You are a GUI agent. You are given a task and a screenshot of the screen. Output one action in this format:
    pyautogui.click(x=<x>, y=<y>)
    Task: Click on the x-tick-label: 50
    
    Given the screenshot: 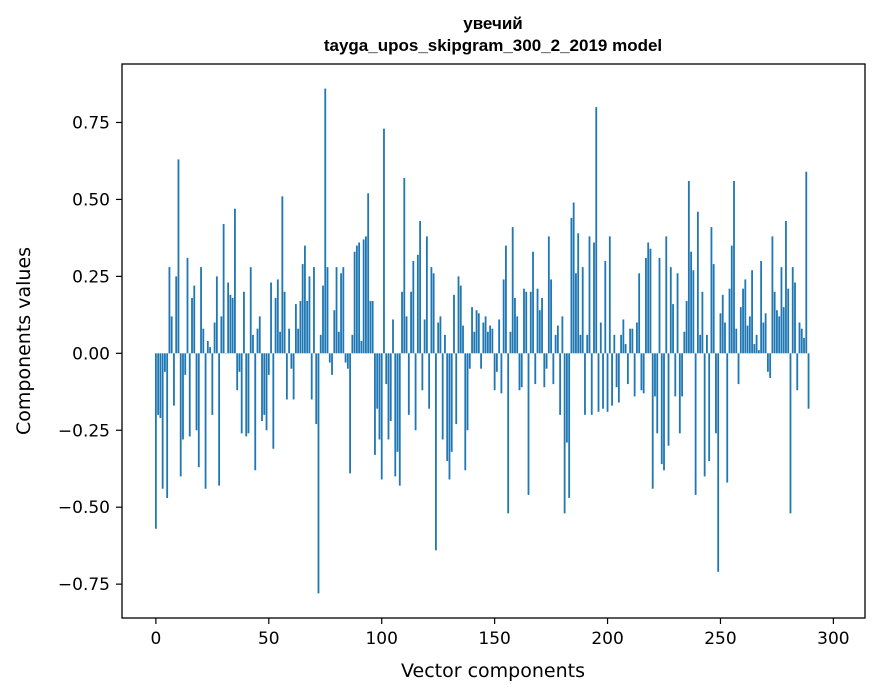 What is the action you would take?
    pyautogui.click(x=269, y=639)
    